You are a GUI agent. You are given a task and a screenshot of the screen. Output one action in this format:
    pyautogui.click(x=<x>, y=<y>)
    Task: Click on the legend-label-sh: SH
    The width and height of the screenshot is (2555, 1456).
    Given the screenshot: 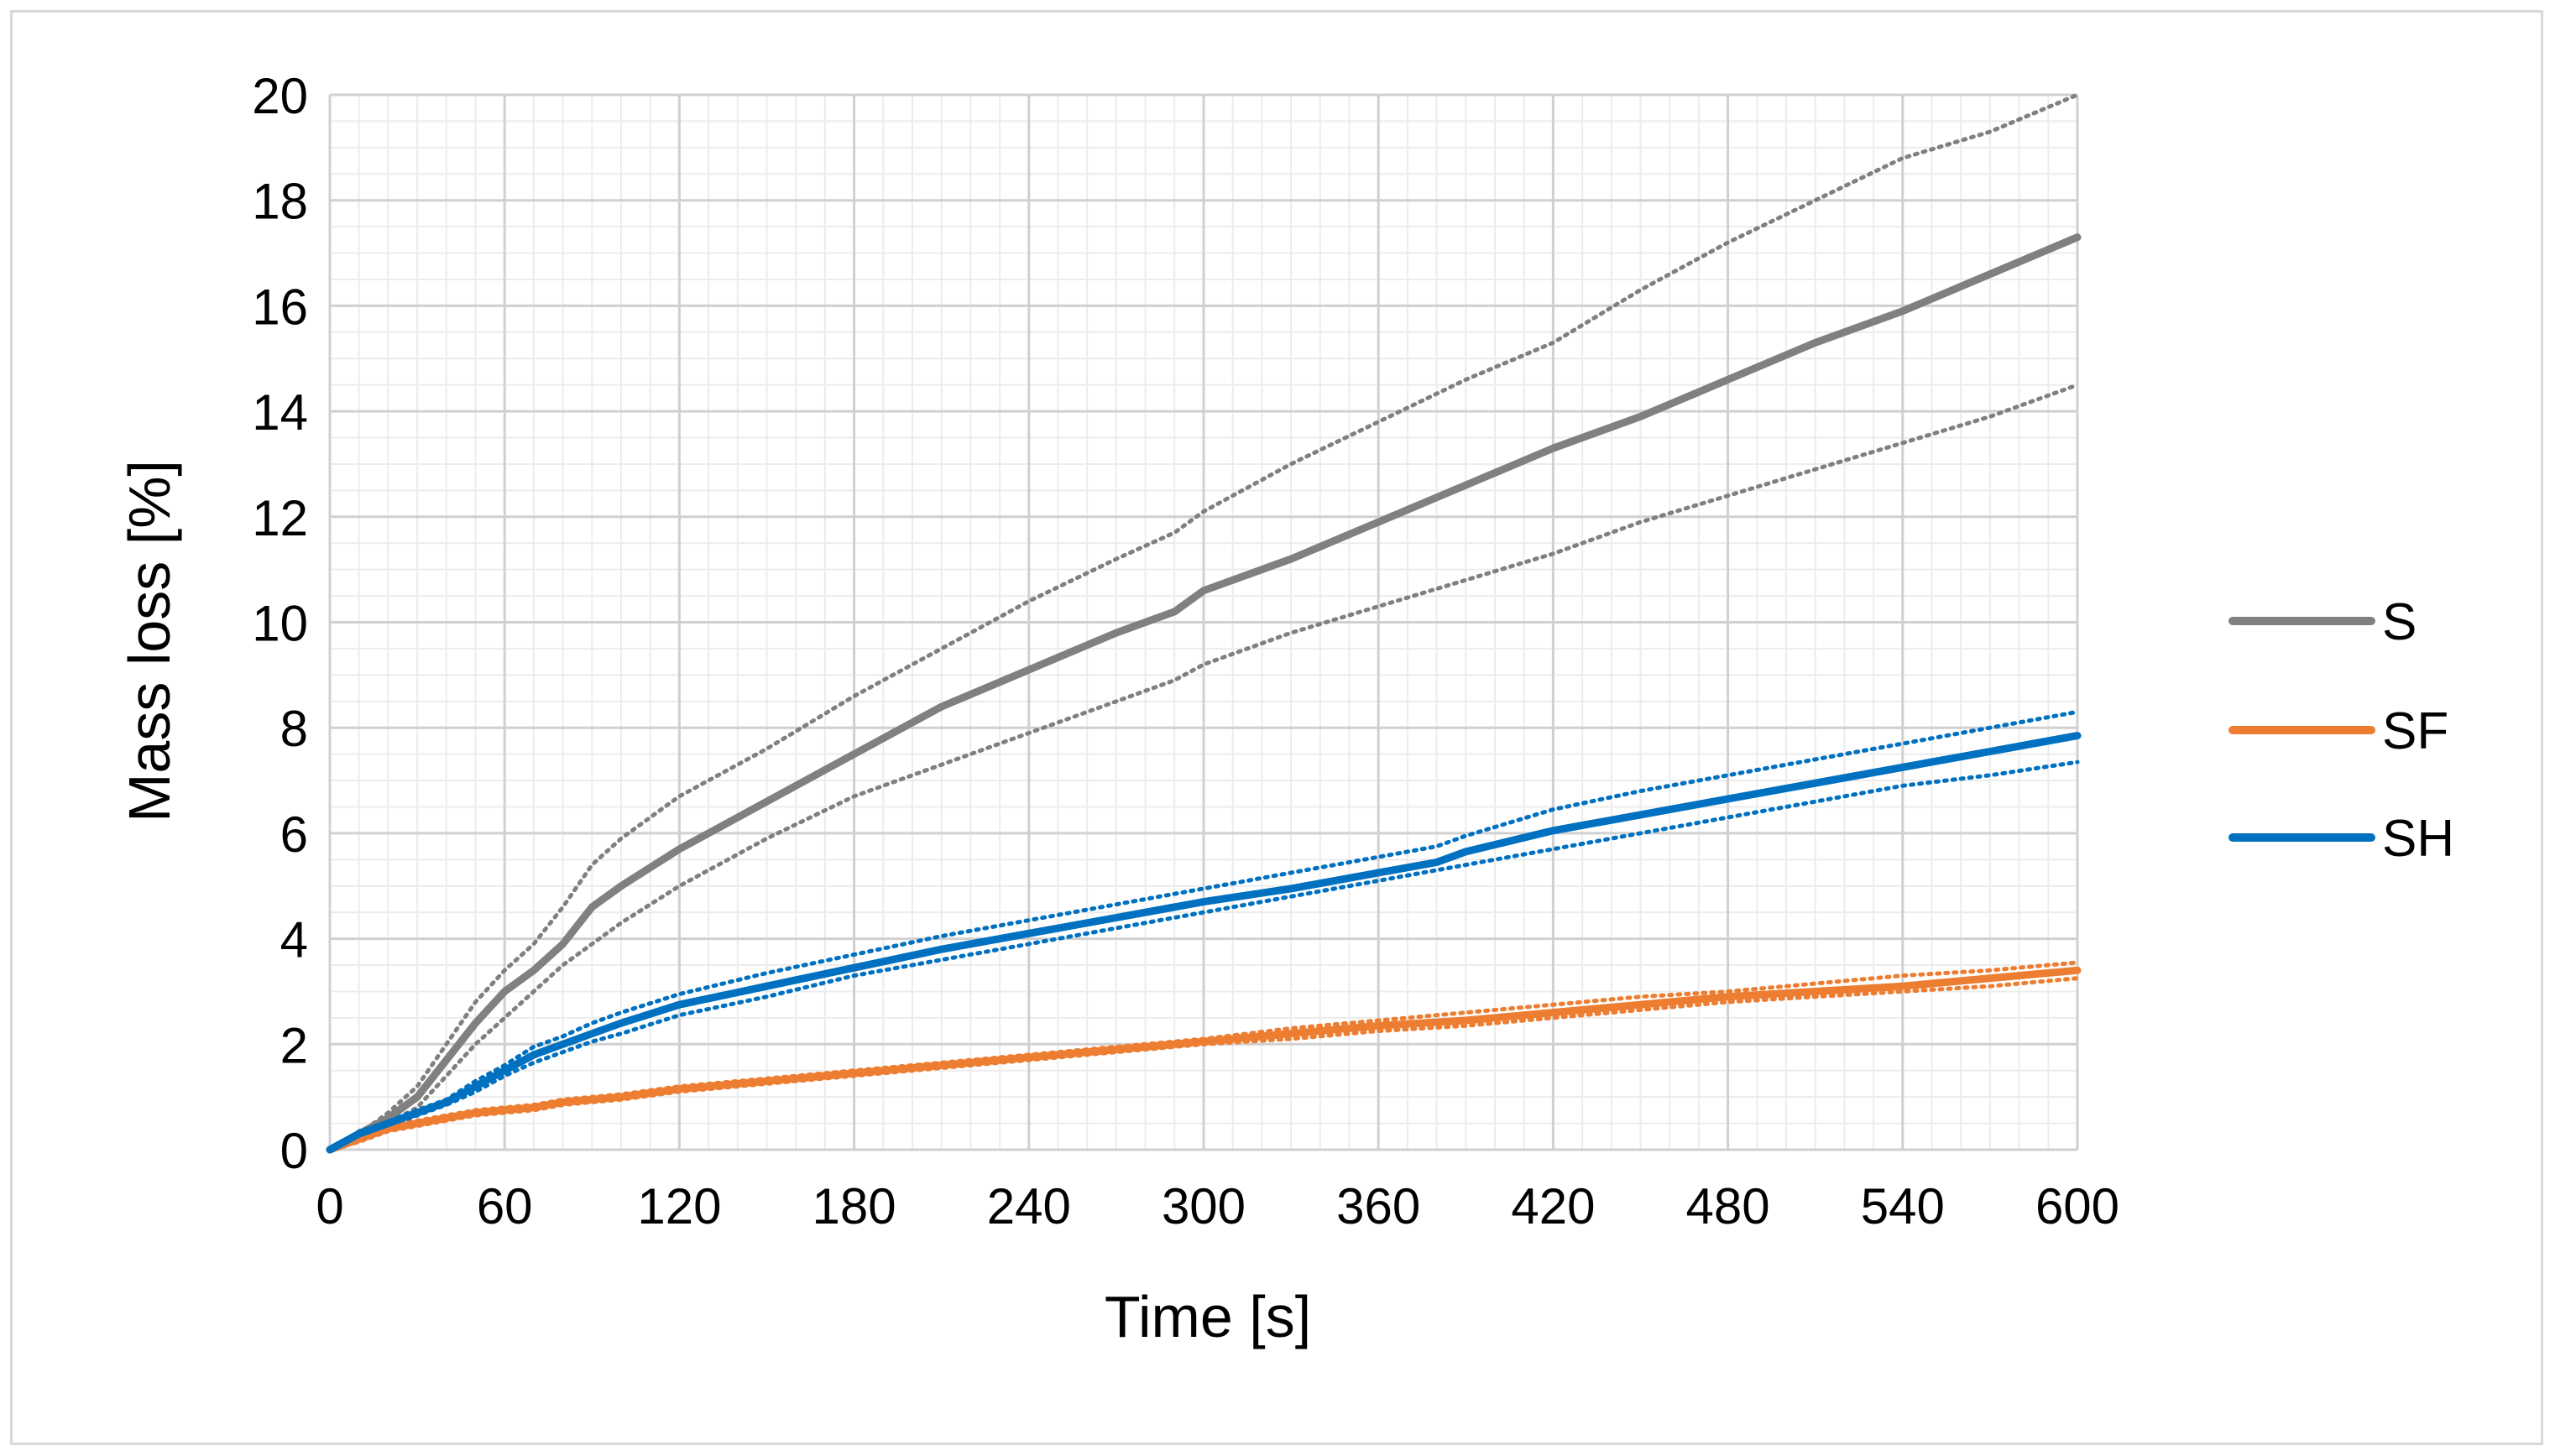 What is the action you would take?
    pyautogui.click(x=2418, y=839)
    